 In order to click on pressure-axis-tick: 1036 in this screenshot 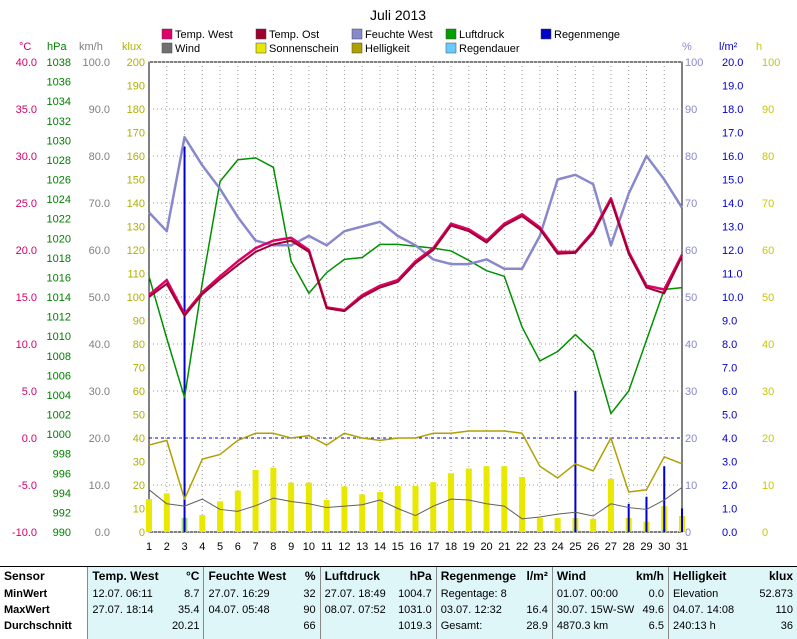, I will do `click(59, 83)`.